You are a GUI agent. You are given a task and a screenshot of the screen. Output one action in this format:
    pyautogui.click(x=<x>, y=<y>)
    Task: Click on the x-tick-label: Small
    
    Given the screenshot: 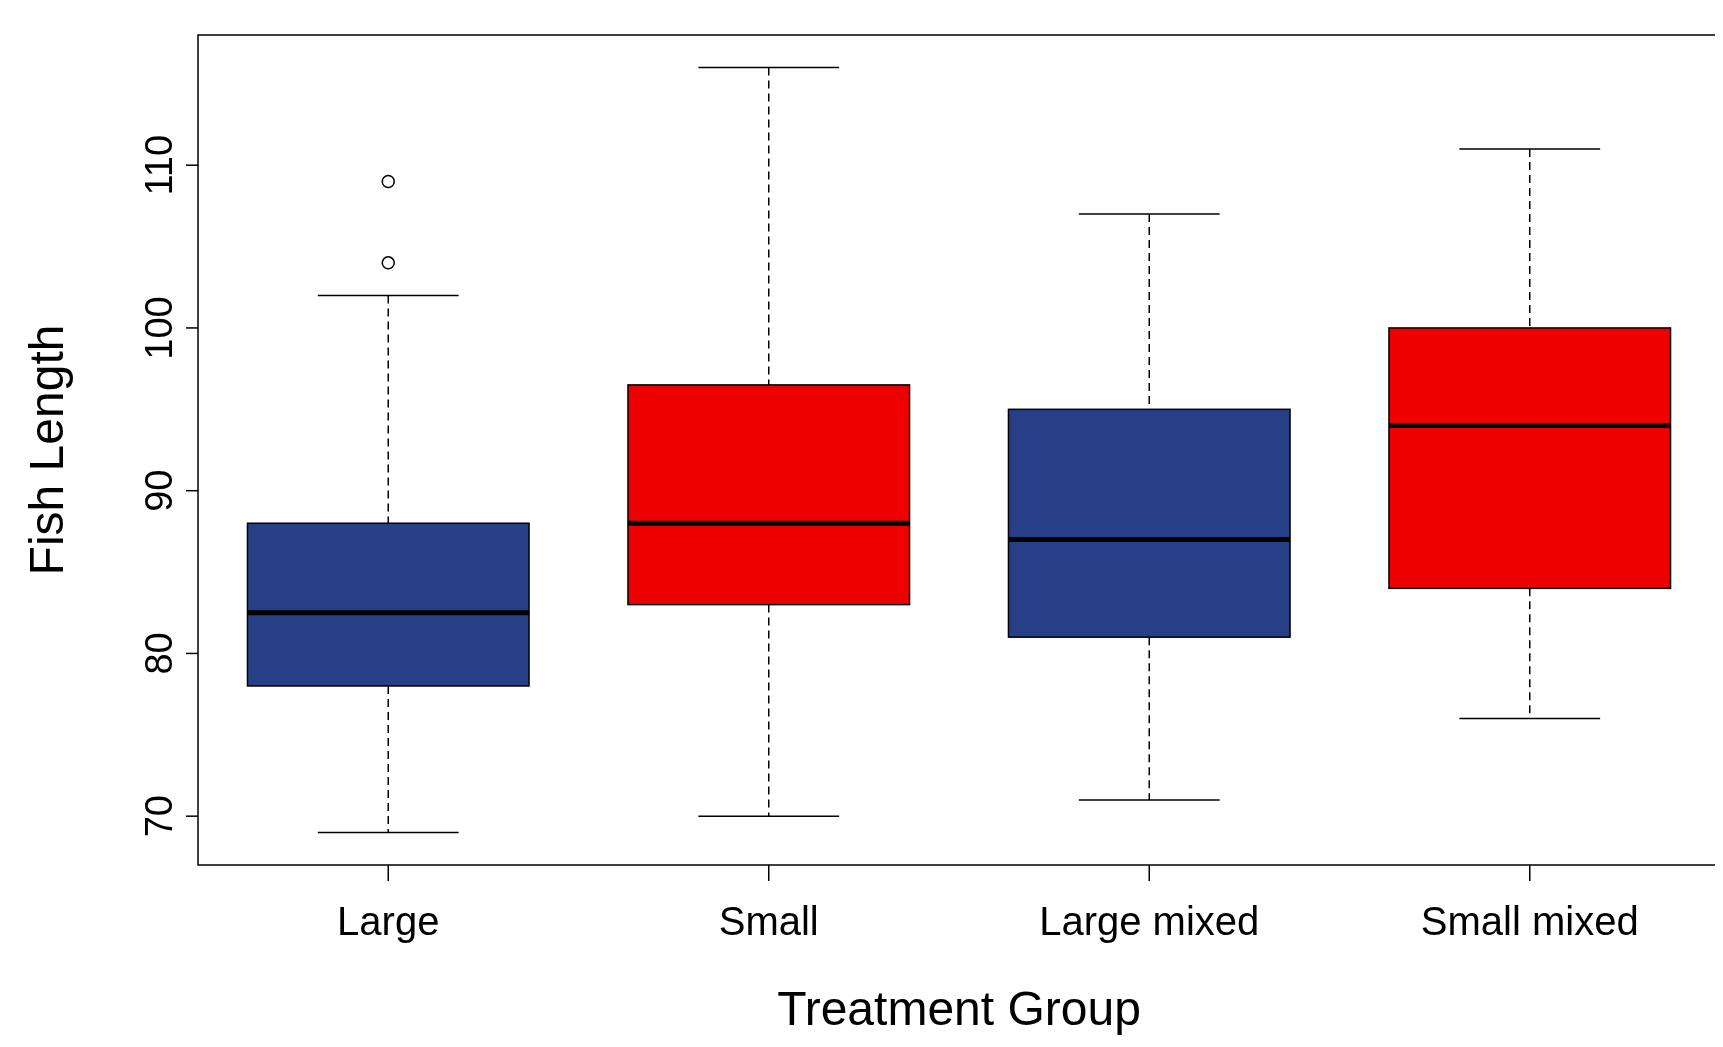 What is the action you would take?
    pyautogui.click(x=768, y=921)
    